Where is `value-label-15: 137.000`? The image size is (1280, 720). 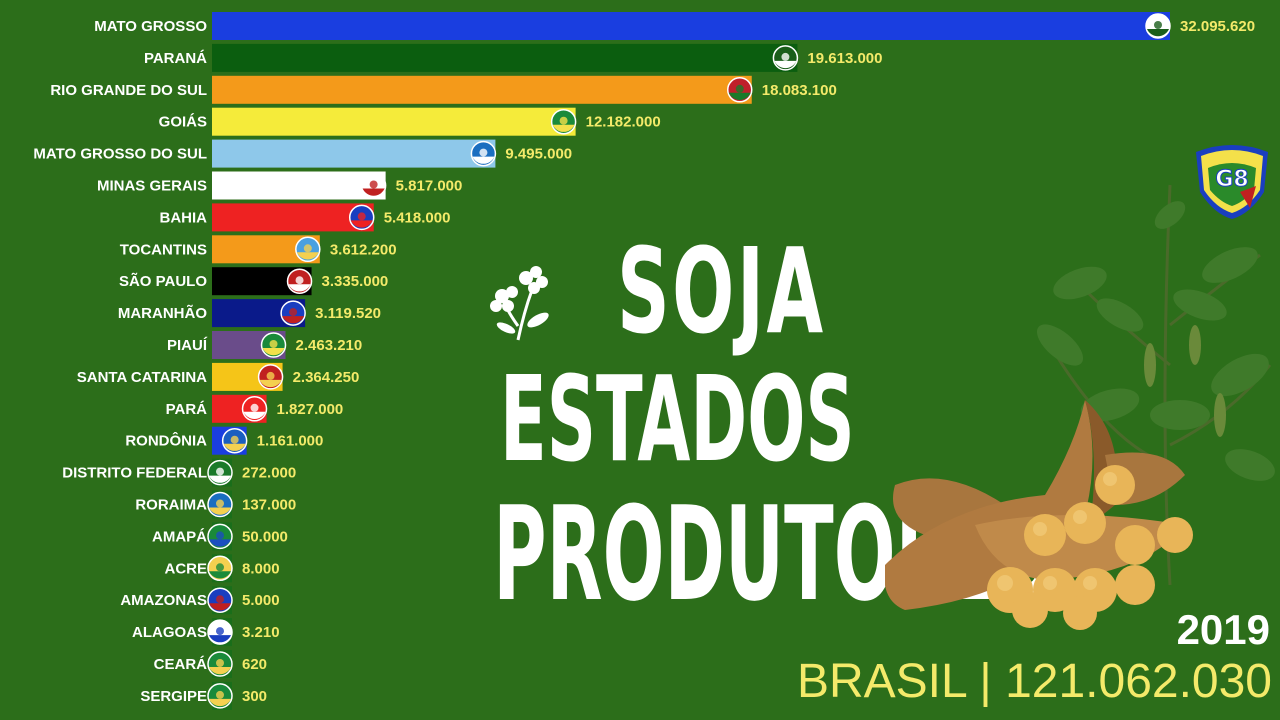
value-label-15: 137.000 is located at coordinates (269, 505).